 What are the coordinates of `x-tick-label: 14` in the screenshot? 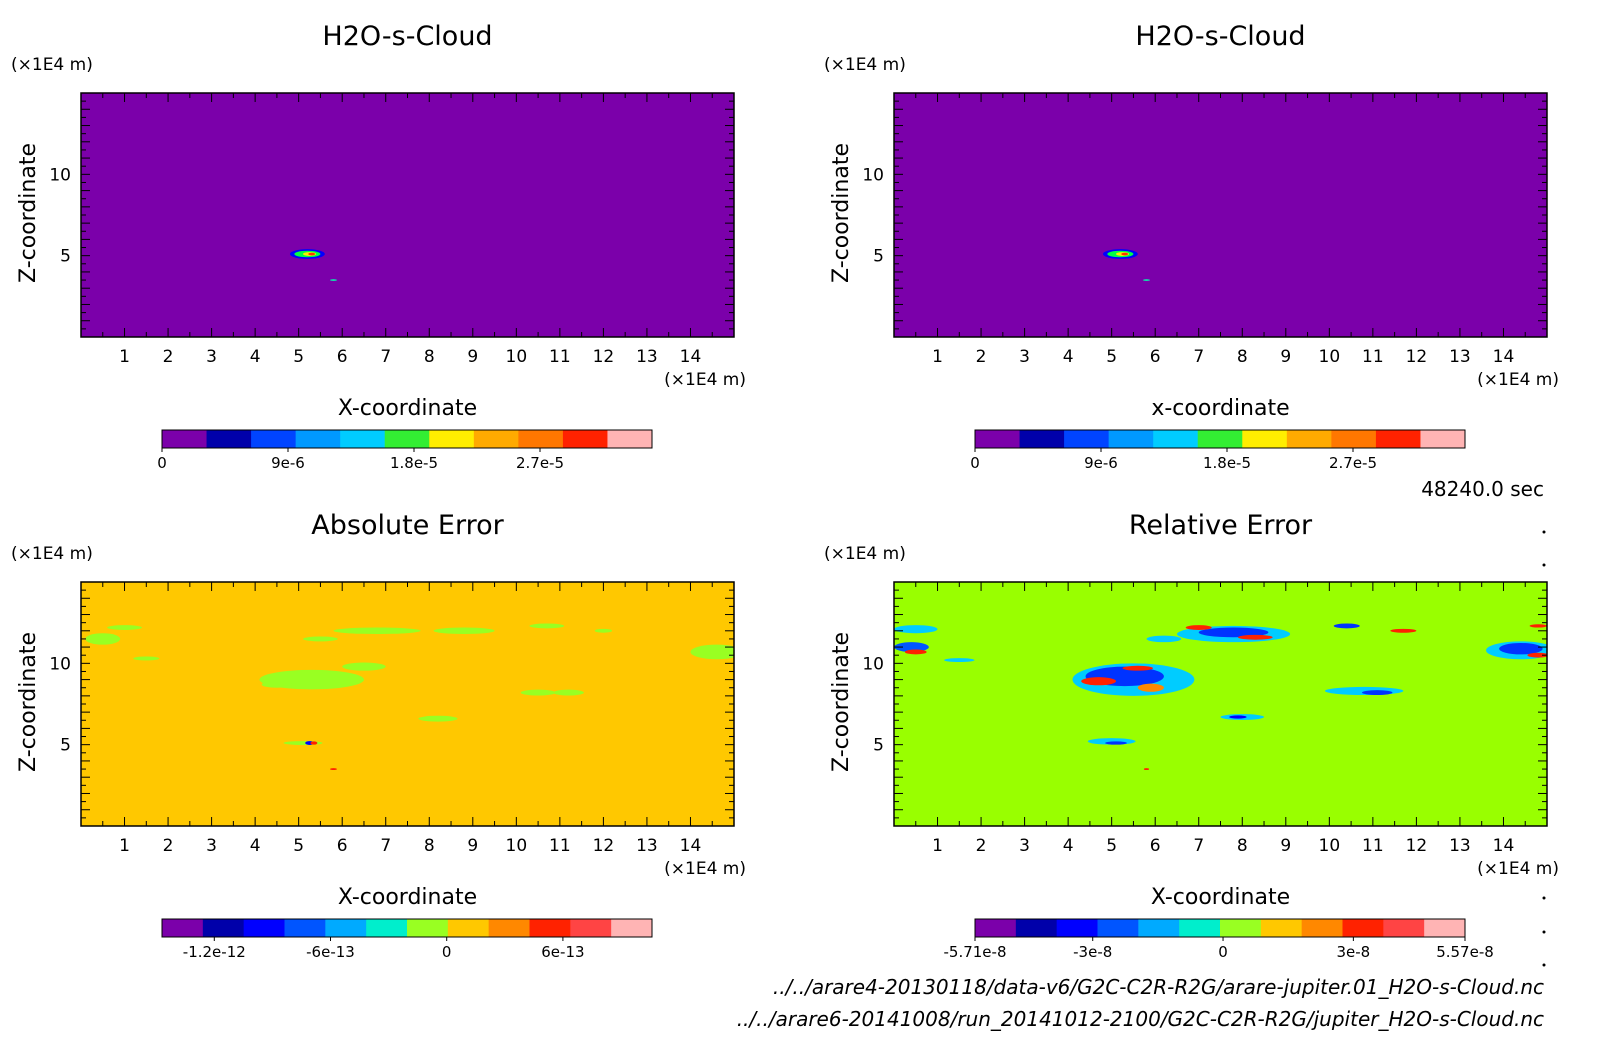 It's located at (1504, 846).